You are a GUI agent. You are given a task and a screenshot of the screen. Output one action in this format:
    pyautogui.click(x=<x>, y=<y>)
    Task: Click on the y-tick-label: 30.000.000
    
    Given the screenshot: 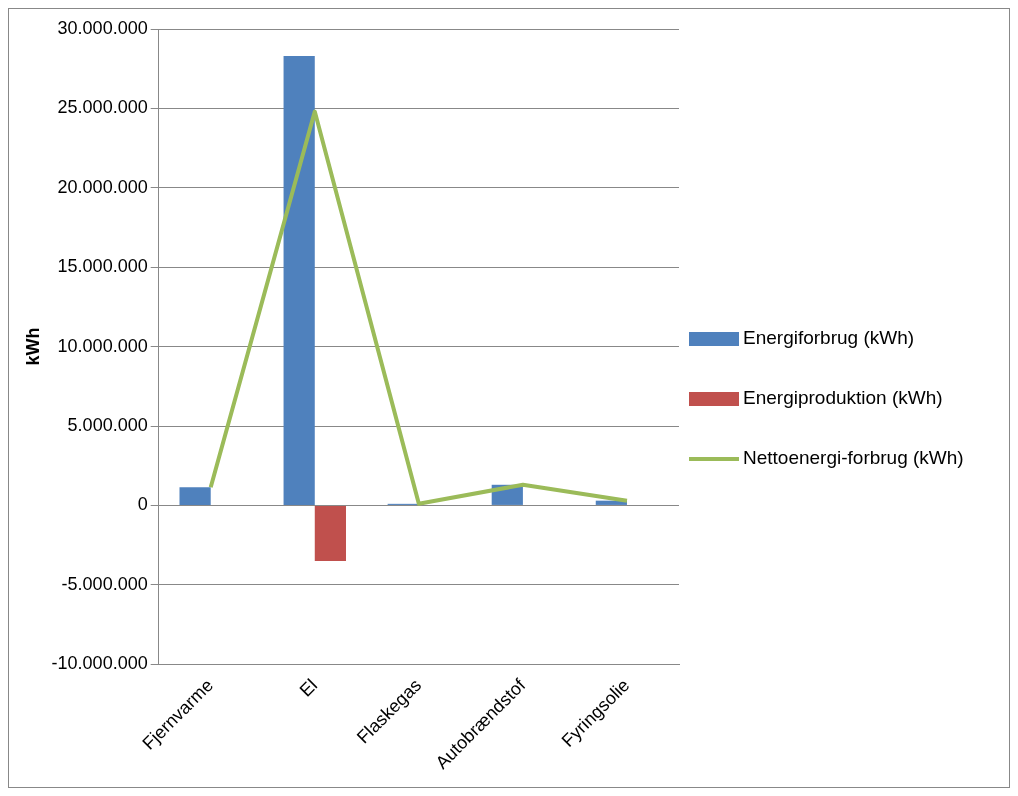 What is the action you would take?
    pyautogui.click(x=102, y=27)
    